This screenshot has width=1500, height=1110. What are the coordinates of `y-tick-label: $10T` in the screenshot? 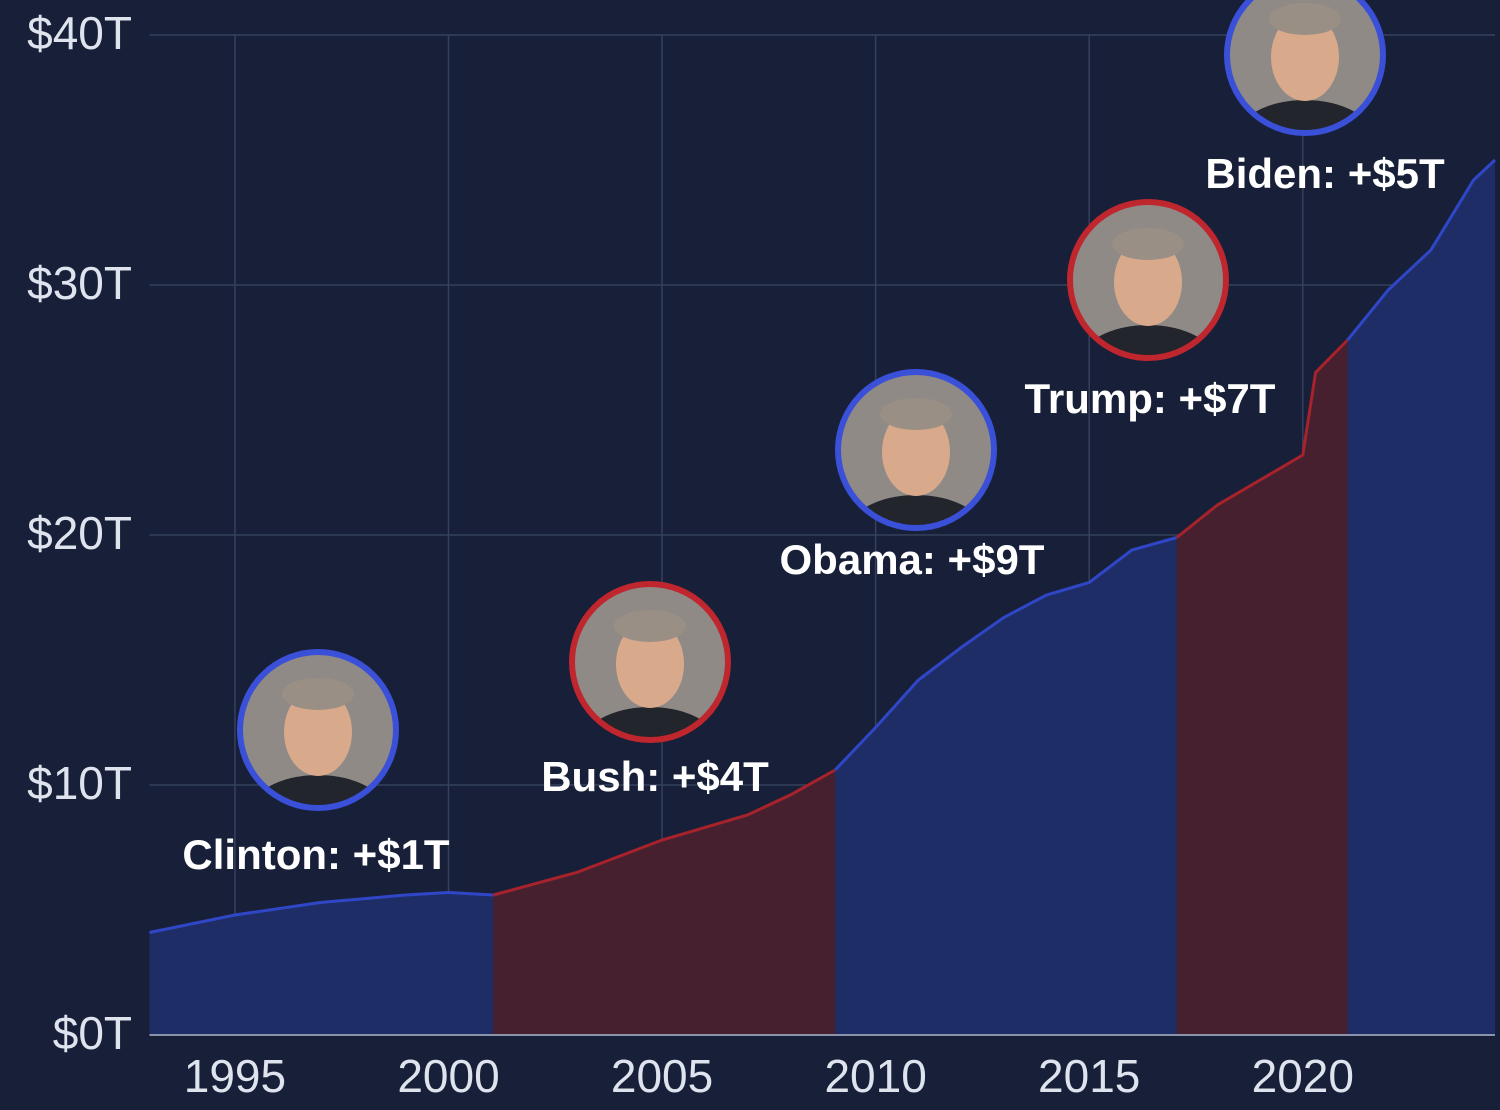 It's located at (79, 783).